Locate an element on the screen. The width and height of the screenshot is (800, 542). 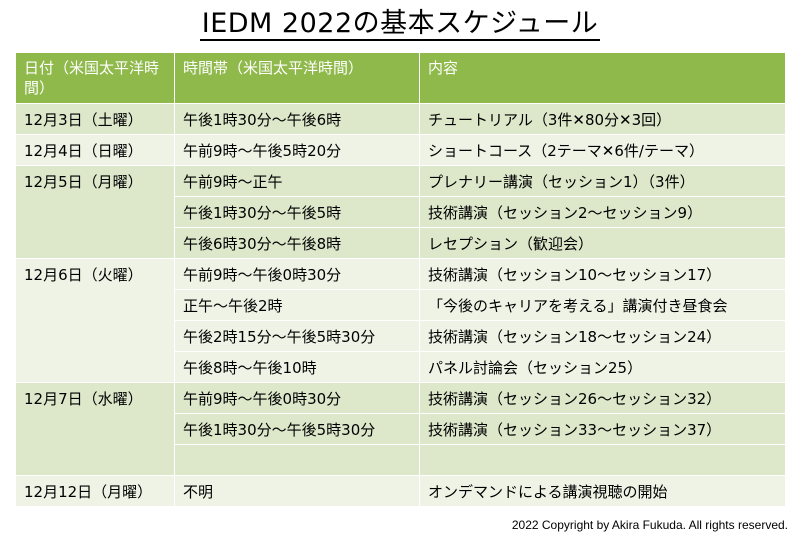
time-cell: 午後1時30分～午後5時 is located at coordinates (297, 212).